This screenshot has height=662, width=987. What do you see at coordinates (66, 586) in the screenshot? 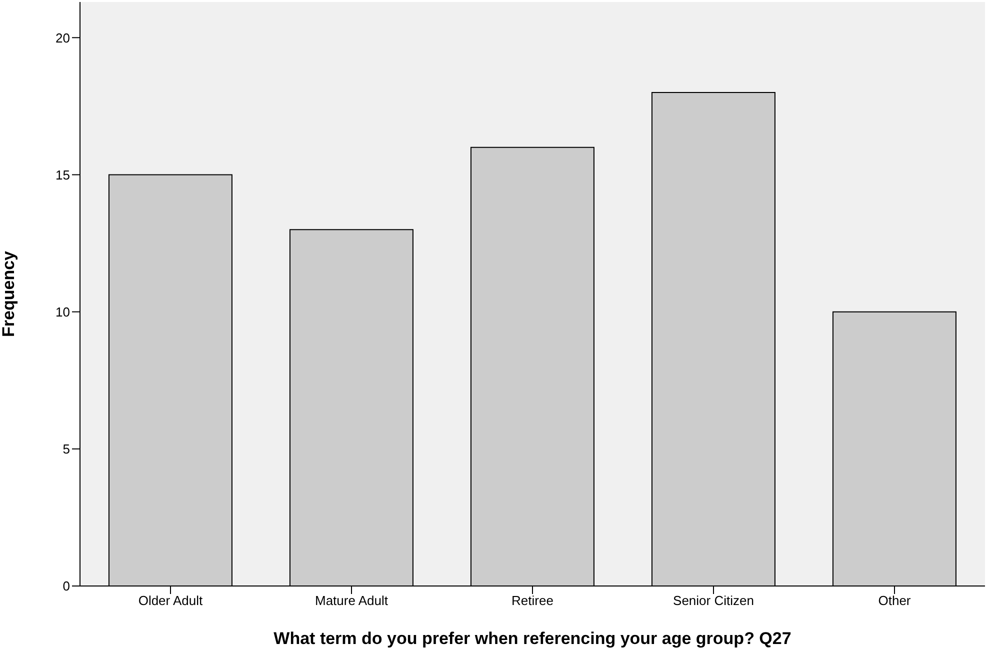
I see `y-tick-label: 0` at bounding box center [66, 586].